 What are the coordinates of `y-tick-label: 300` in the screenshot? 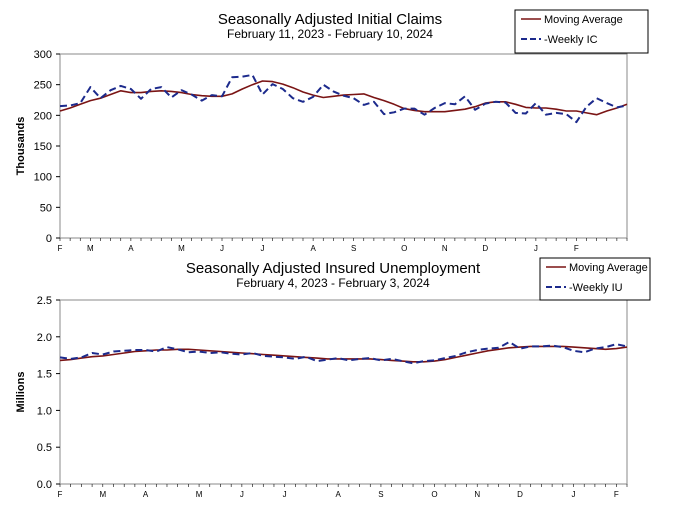 It's located at (43, 55).